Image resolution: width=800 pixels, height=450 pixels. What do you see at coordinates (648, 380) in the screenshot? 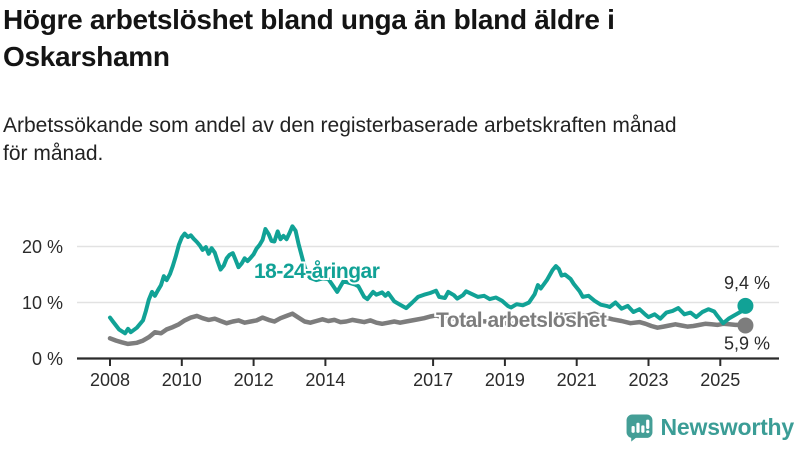
I see `x-tick-label-2023: 2023` at bounding box center [648, 380].